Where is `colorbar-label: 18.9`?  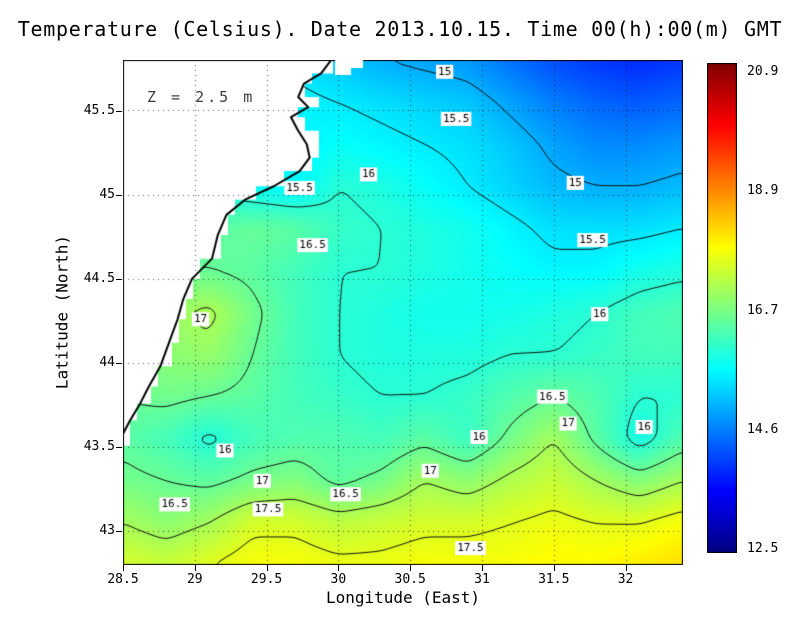
colorbar-label: 18.9 is located at coordinates (763, 191).